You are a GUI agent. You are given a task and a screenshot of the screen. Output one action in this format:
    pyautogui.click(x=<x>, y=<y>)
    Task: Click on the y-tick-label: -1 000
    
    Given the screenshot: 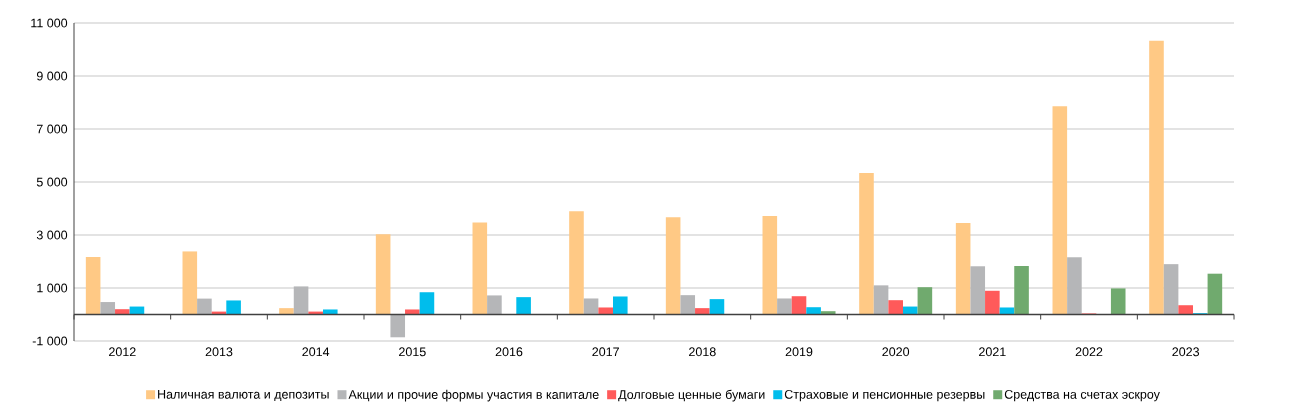 What is the action you would take?
    pyautogui.click(x=50, y=341)
    